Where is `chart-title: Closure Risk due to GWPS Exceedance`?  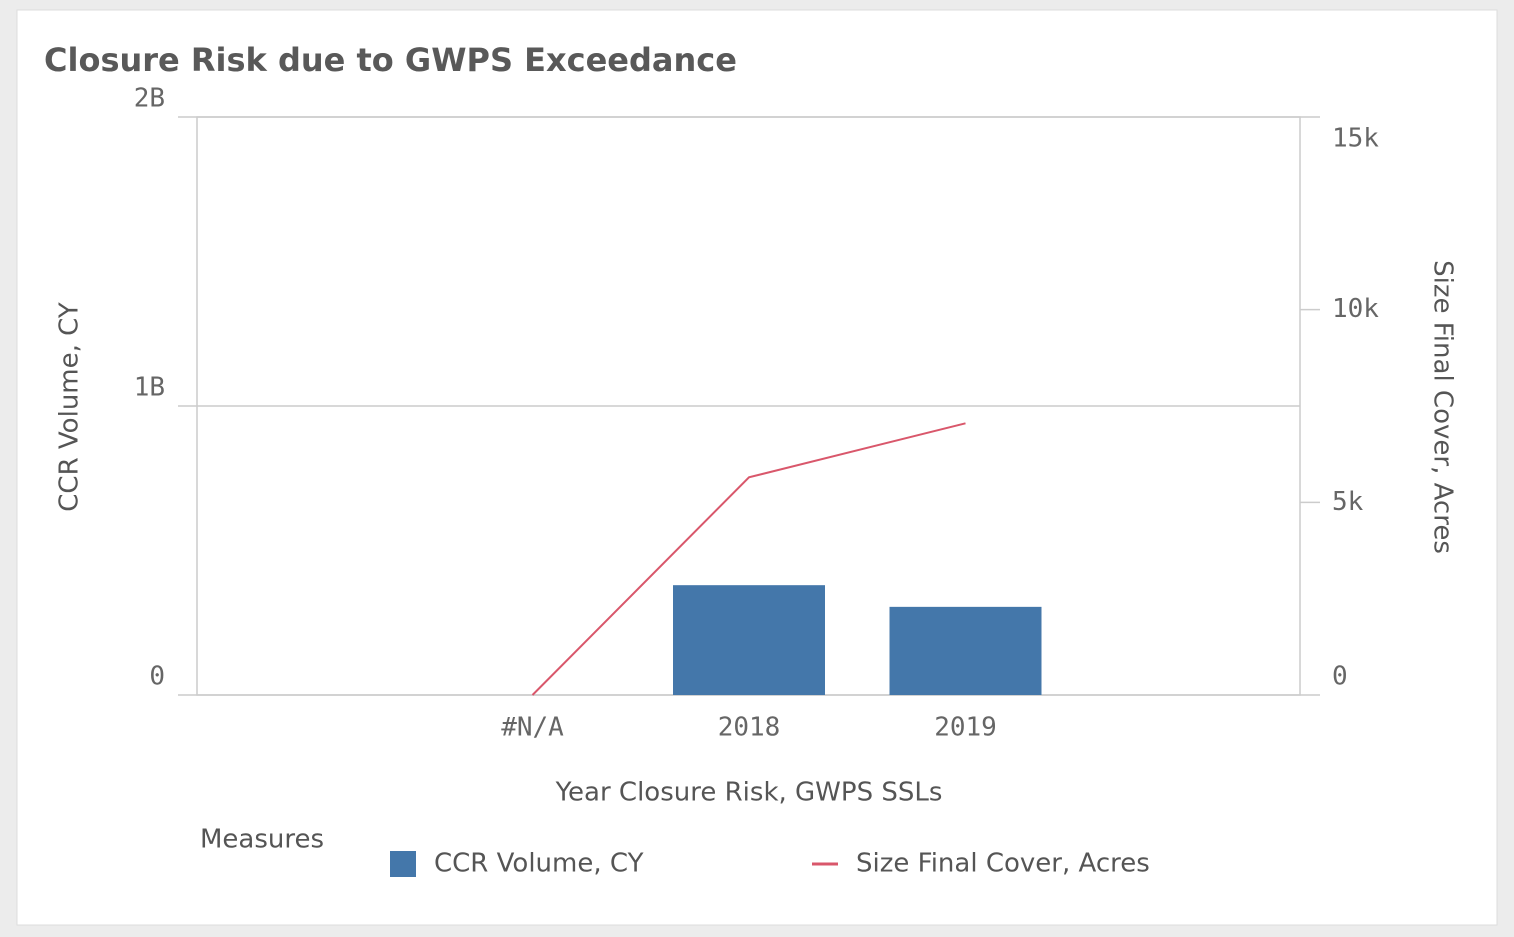
chart-title: Closure Risk due to GWPS Exceedance is located at coordinates (390, 60).